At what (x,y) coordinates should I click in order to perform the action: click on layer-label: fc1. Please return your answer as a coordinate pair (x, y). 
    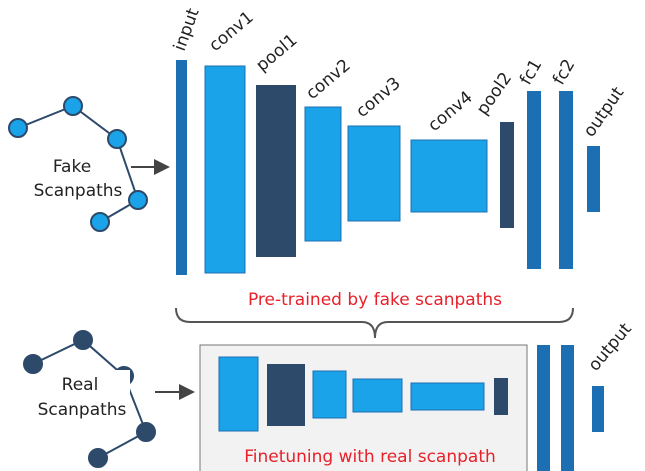
    Looking at the image, I should click on (531, 72).